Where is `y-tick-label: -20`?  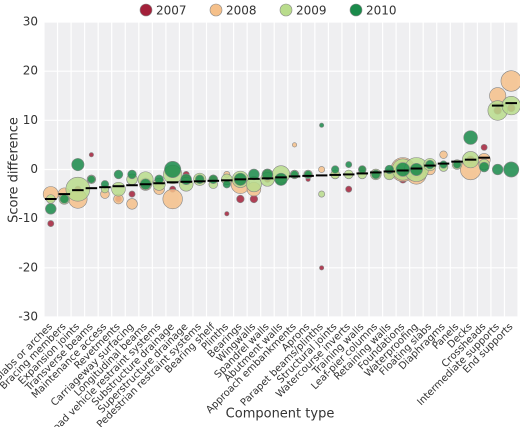
y-tick-label: -20 is located at coordinates (28, 267).